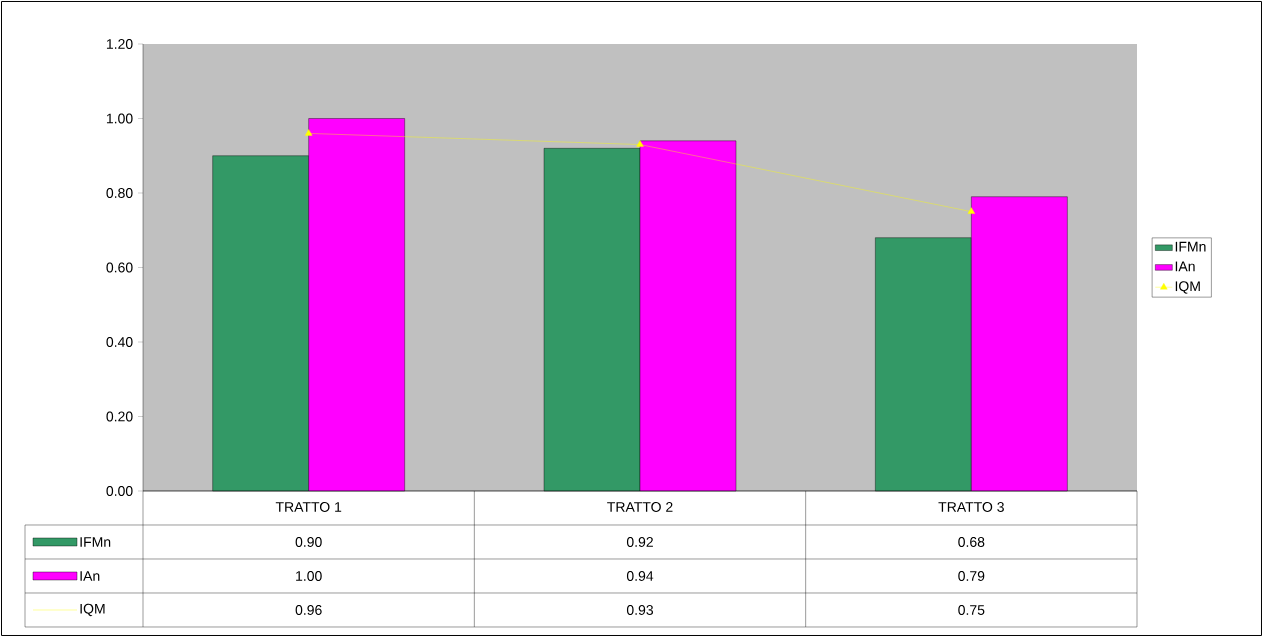 Image resolution: width=1263 pixels, height=637 pixels. I want to click on x-tick-label: TRATTO 1, so click(308, 507).